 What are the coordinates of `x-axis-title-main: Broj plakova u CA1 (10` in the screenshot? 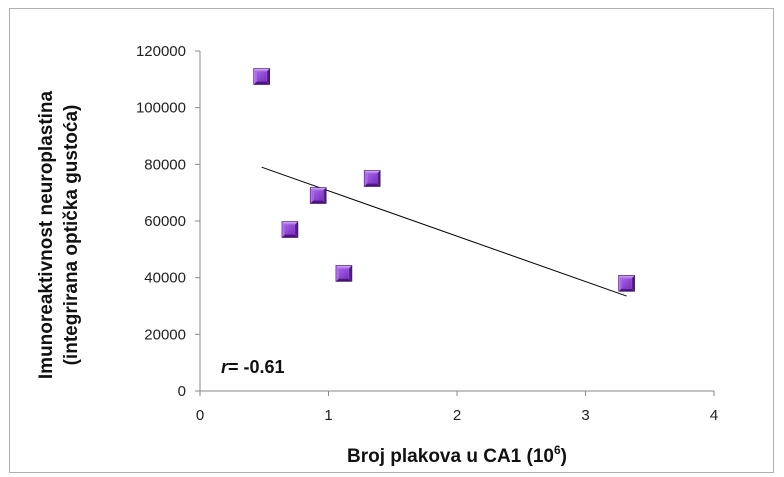 It's located at (450, 456).